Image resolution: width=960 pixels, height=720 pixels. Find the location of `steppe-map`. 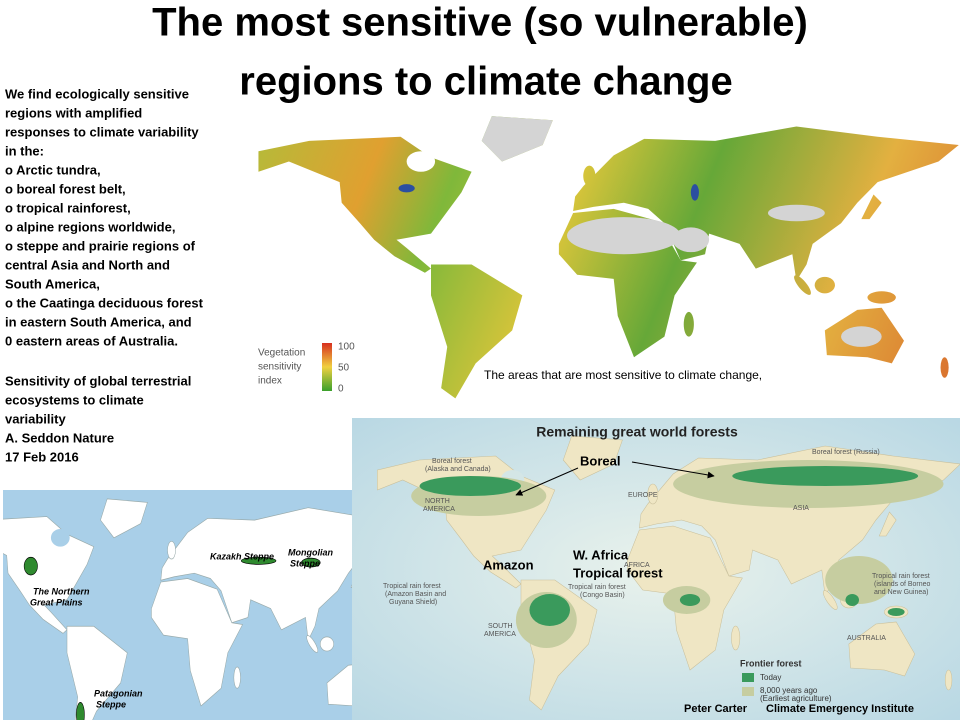

steppe-map is located at coordinates (189, 605).